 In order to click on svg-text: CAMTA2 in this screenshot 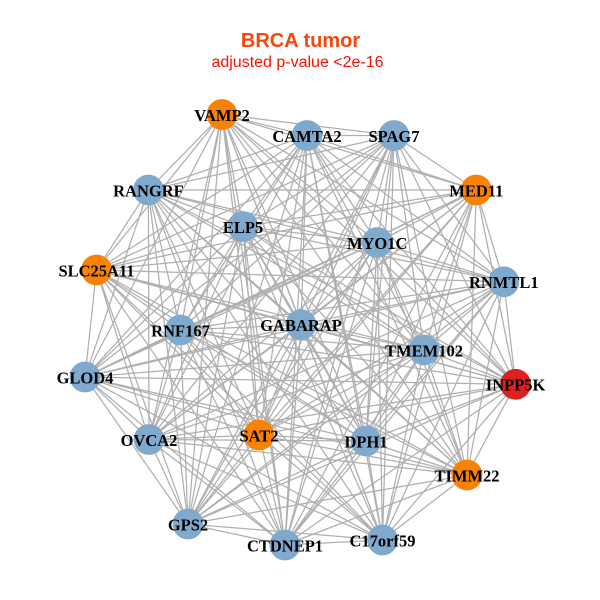, I will do `click(306, 136)`.